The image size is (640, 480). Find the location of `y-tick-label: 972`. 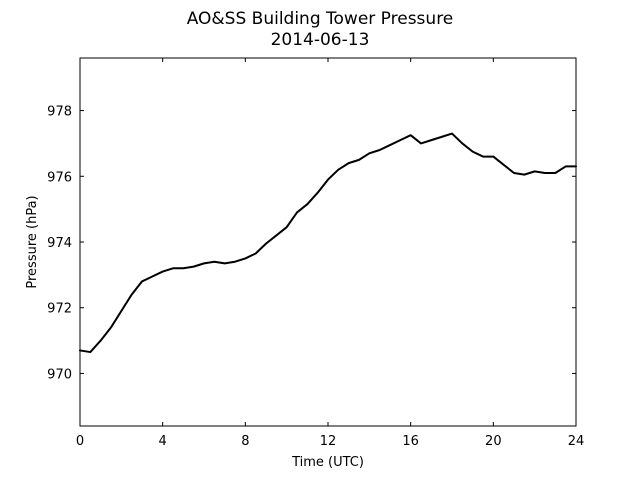

y-tick-label: 972 is located at coordinates (59, 309).